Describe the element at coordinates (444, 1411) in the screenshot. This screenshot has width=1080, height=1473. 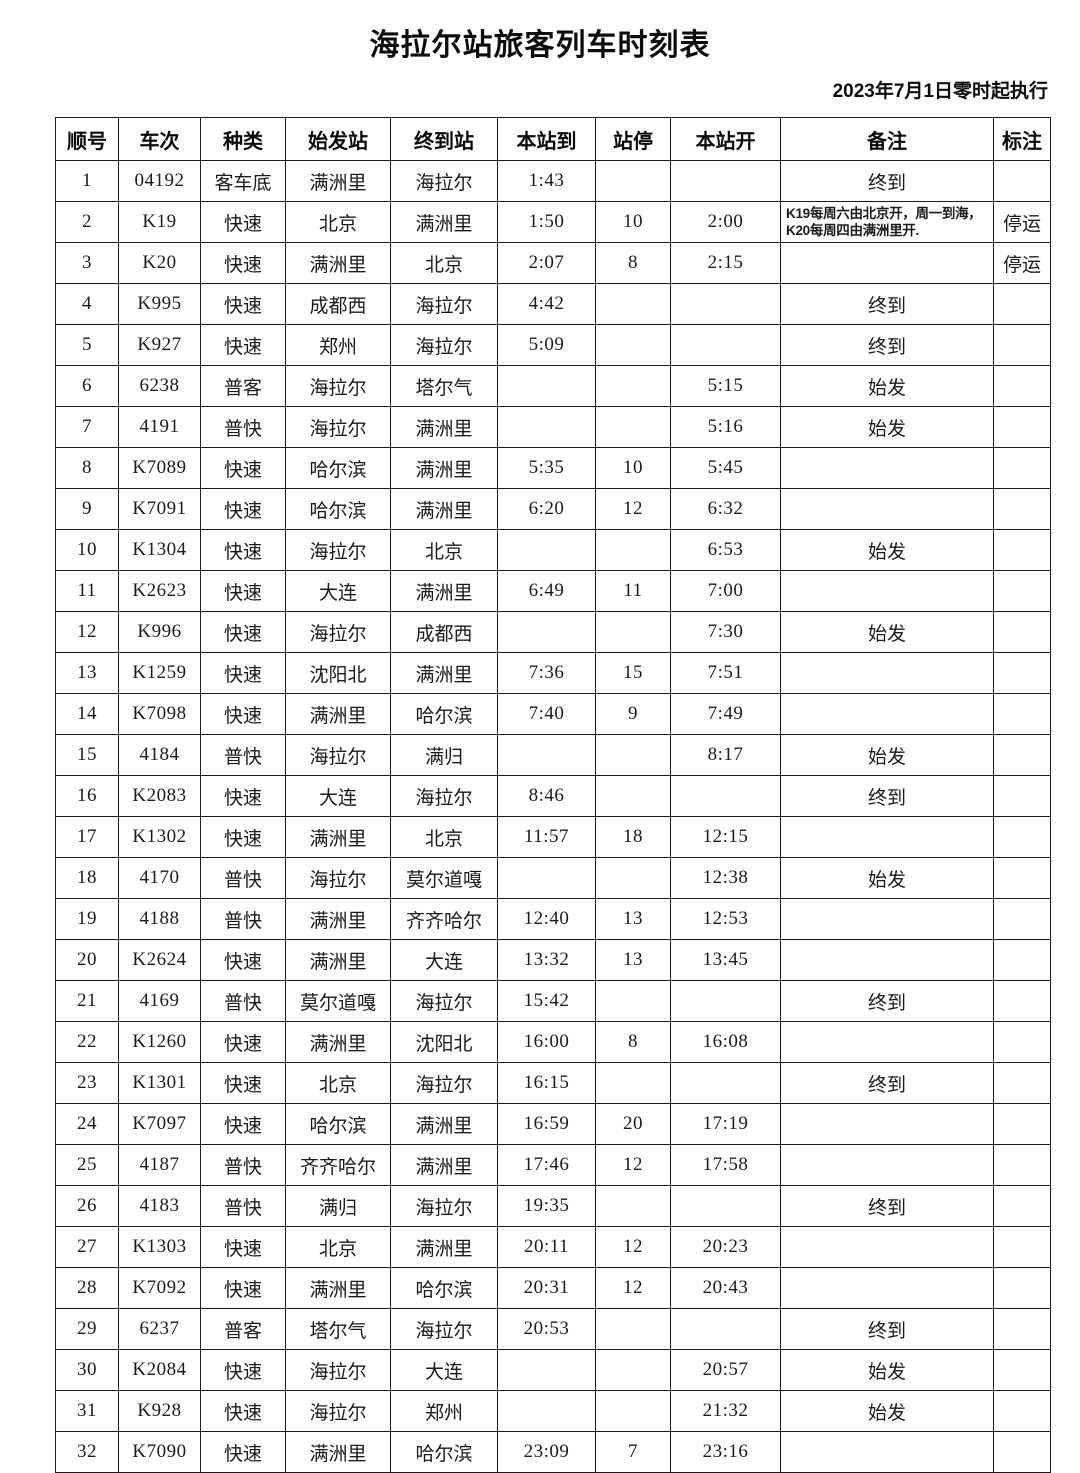
I see `cell-to: 郑州` at that location.